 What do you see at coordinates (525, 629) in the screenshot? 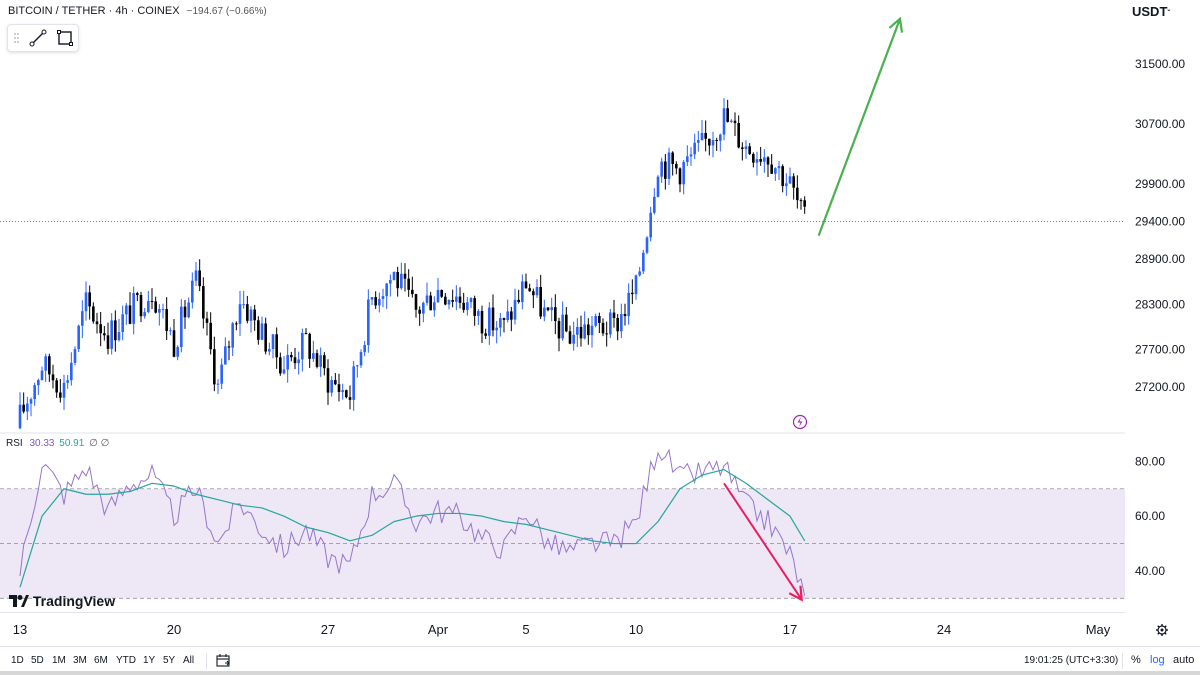
I see `time-tick-label: 5` at bounding box center [525, 629].